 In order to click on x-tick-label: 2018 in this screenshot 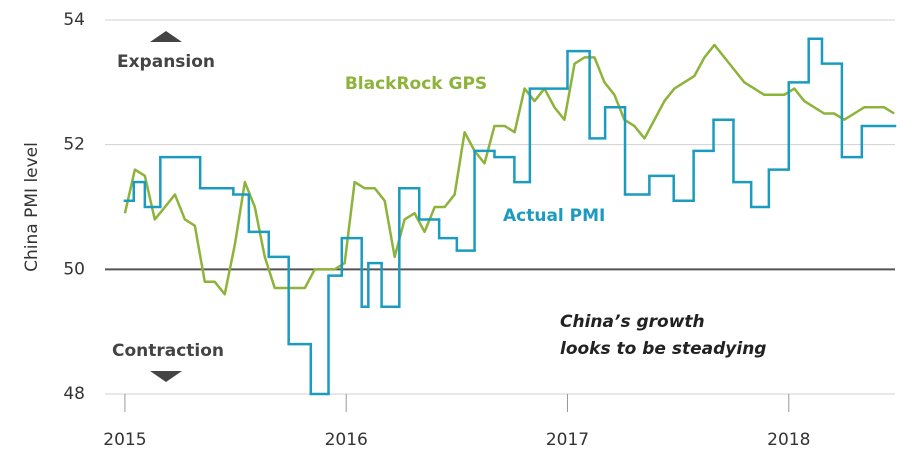, I will do `click(788, 440)`.